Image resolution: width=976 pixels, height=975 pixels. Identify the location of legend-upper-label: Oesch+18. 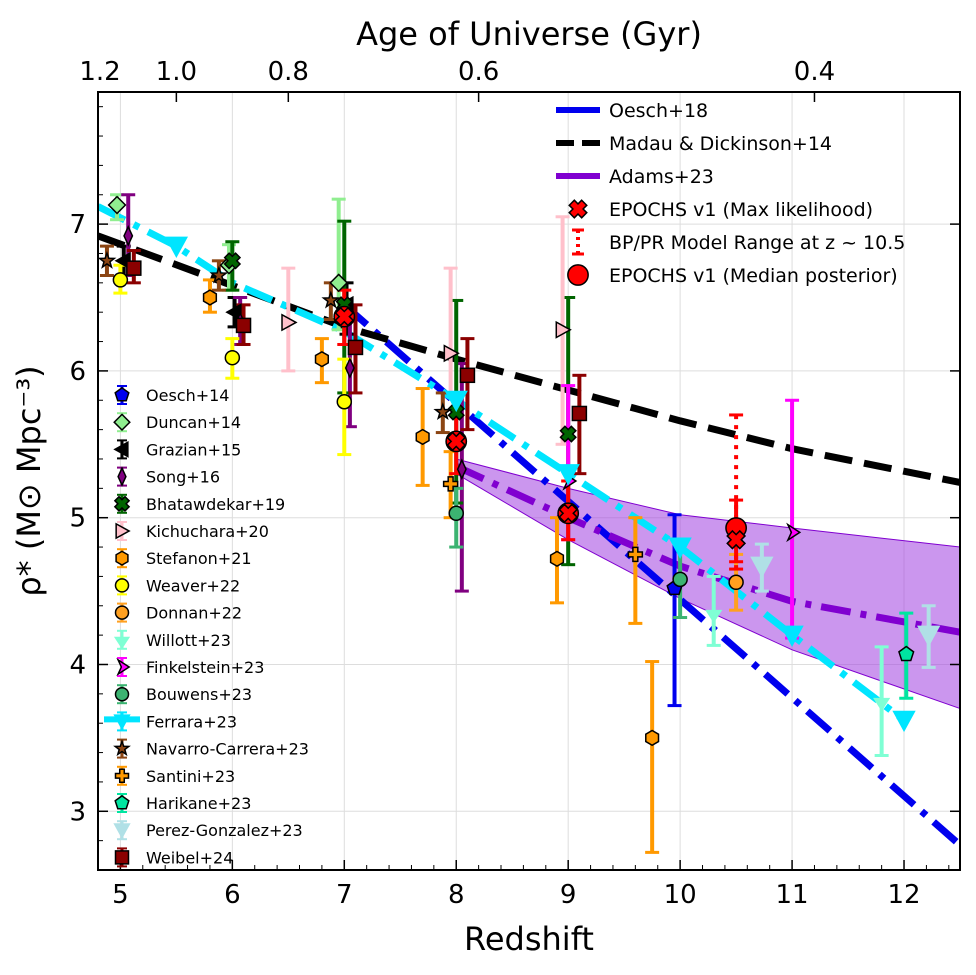
(658, 111).